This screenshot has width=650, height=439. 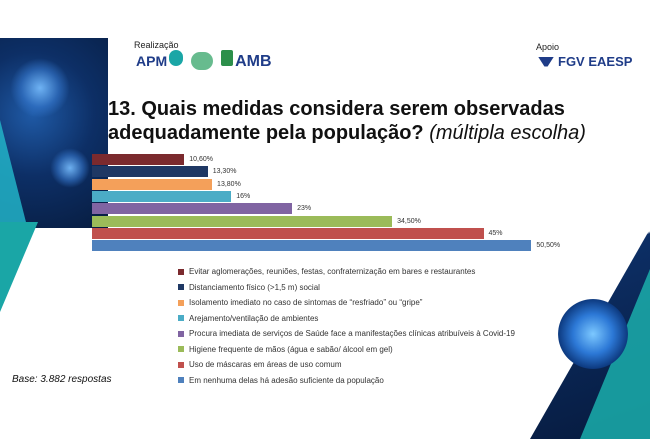 What do you see at coordinates (201, 159) in the screenshot?
I see `bar-data-label: 10,60%` at bounding box center [201, 159].